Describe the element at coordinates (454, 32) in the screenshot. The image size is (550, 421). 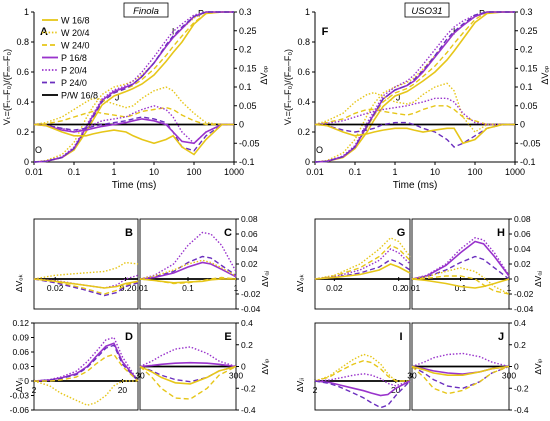
I see `phase-label-I: I` at that location.